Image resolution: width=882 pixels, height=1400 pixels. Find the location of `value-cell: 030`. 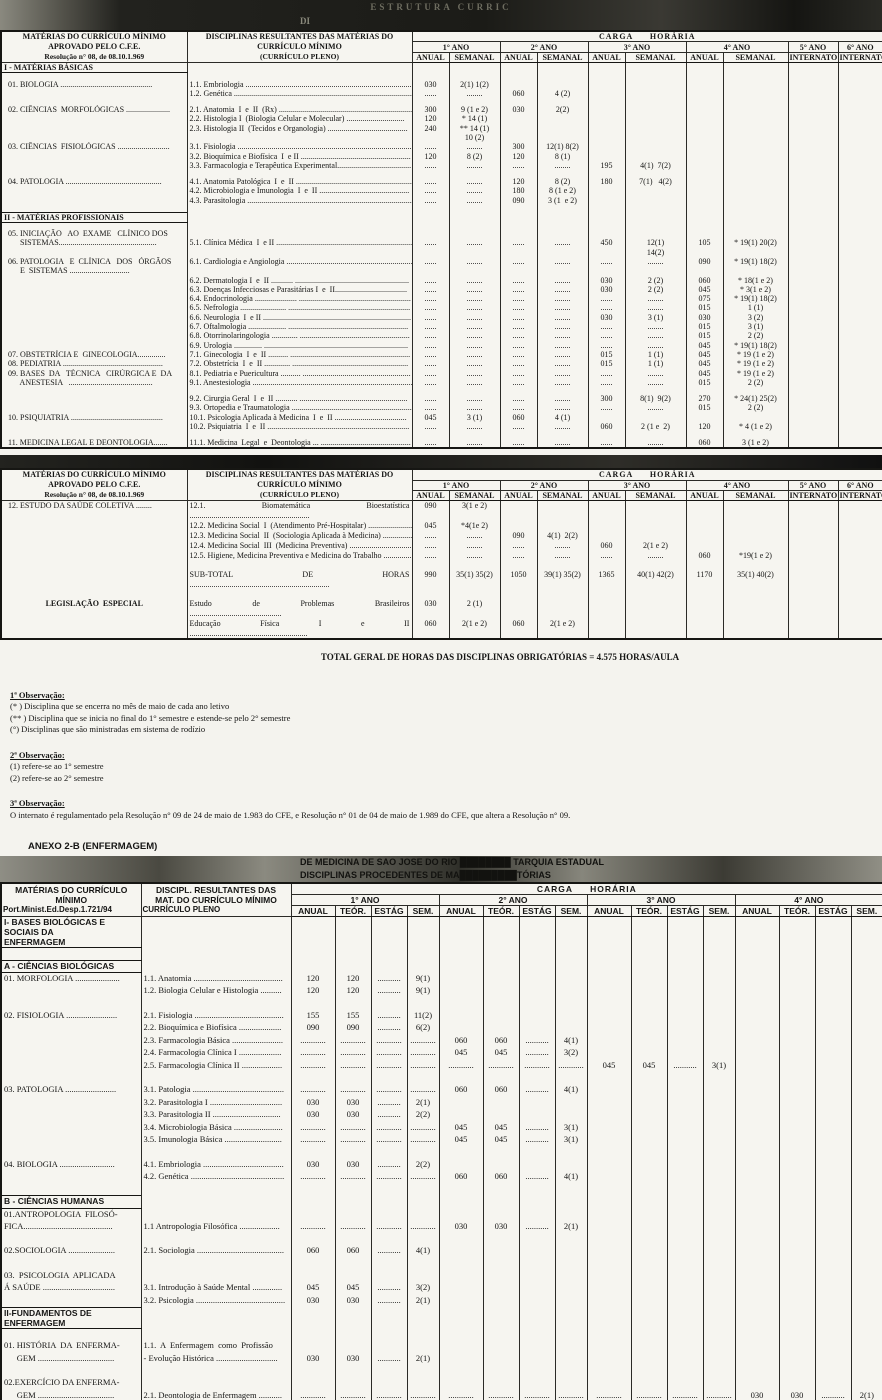

value-cell: 030 is located at coordinates (352, 1103).